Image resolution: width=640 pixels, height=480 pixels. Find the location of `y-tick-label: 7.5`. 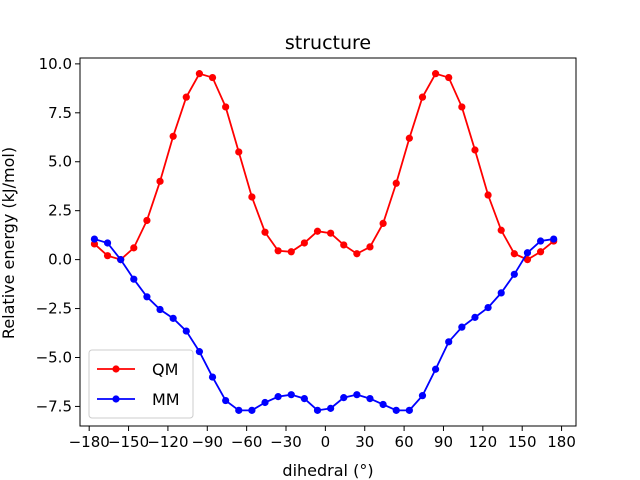

y-tick-label: 7.5 is located at coordinates (60, 113).